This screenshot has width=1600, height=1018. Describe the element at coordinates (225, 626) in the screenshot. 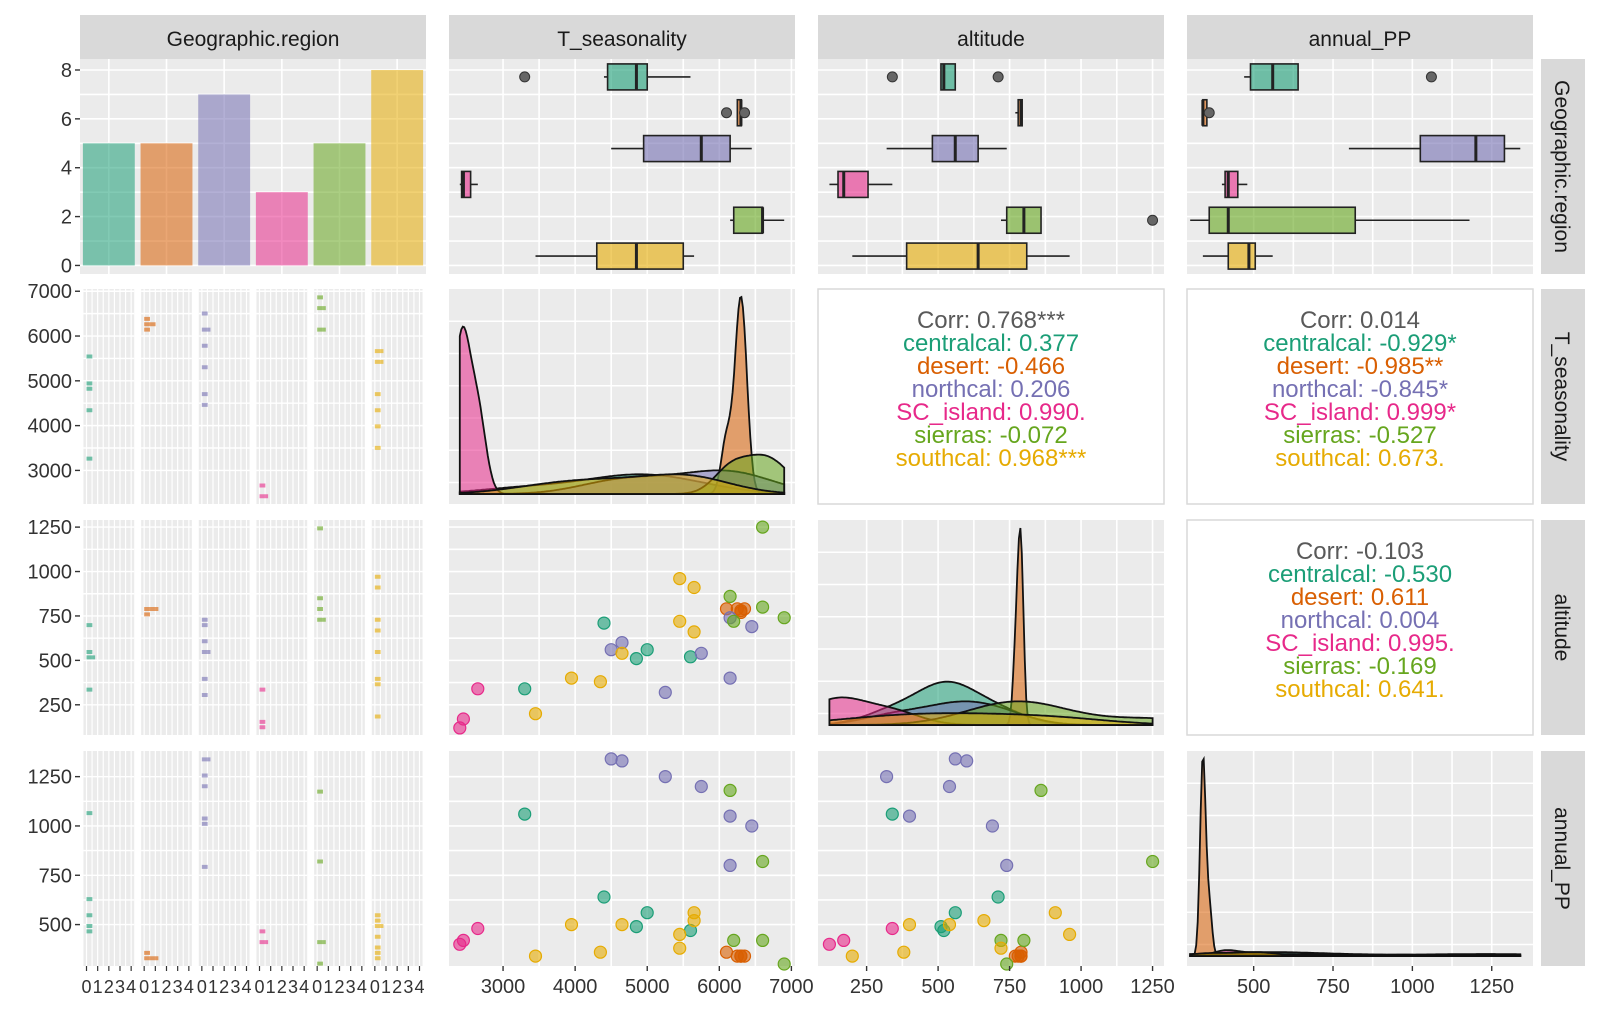

I see `facet-hist-panel: 250 500 750 1000 1250` at that location.